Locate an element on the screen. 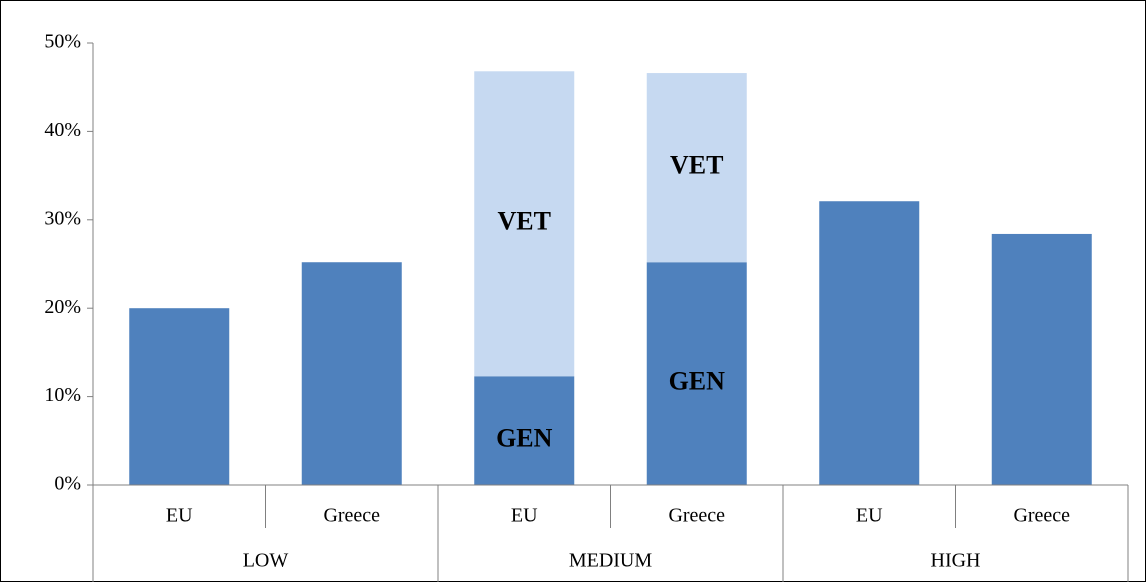  group-label: HIGH is located at coordinates (956, 561).